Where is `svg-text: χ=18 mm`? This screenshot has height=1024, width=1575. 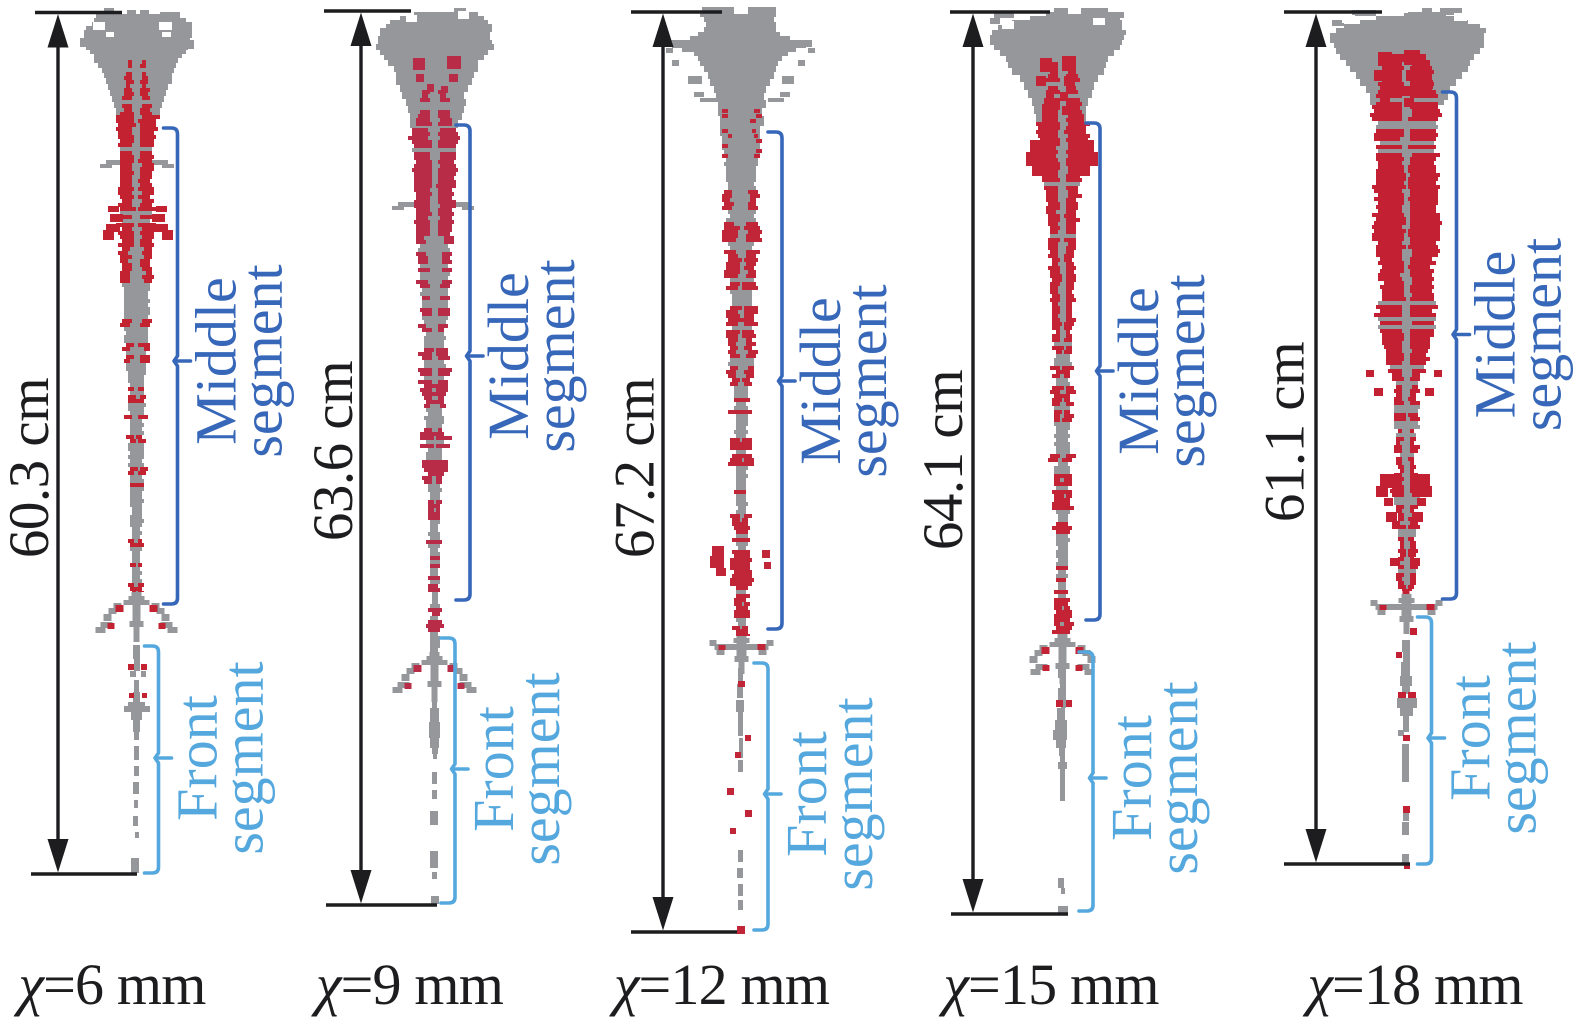 svg-text: χ=18 mm is located at coordinates (1412, 984).